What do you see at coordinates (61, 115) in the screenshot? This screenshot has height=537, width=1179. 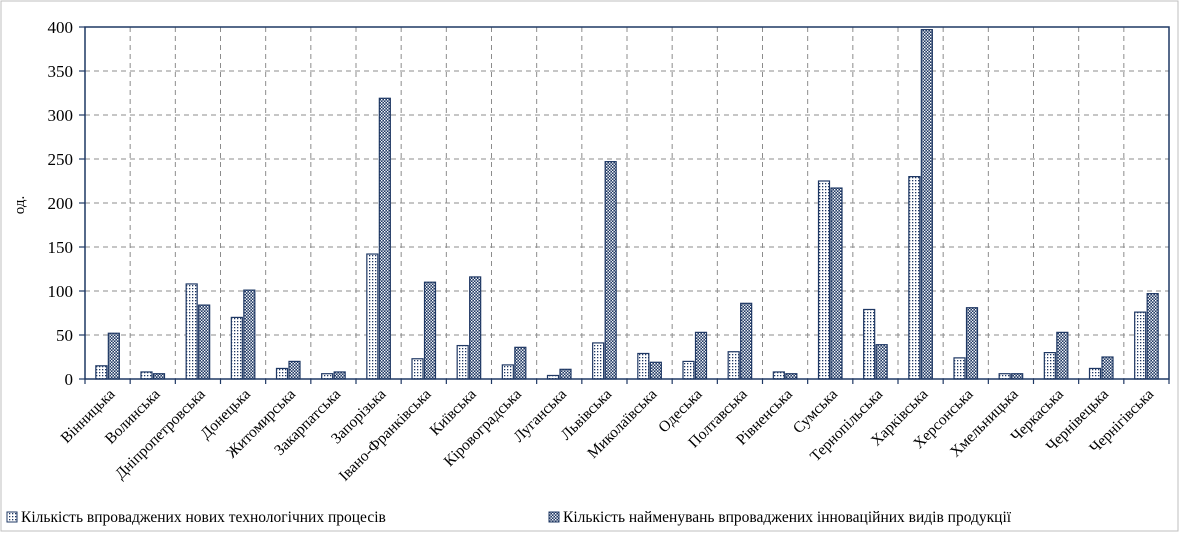 I see `y-tick-label: 300` at bounding box center [61, 115].